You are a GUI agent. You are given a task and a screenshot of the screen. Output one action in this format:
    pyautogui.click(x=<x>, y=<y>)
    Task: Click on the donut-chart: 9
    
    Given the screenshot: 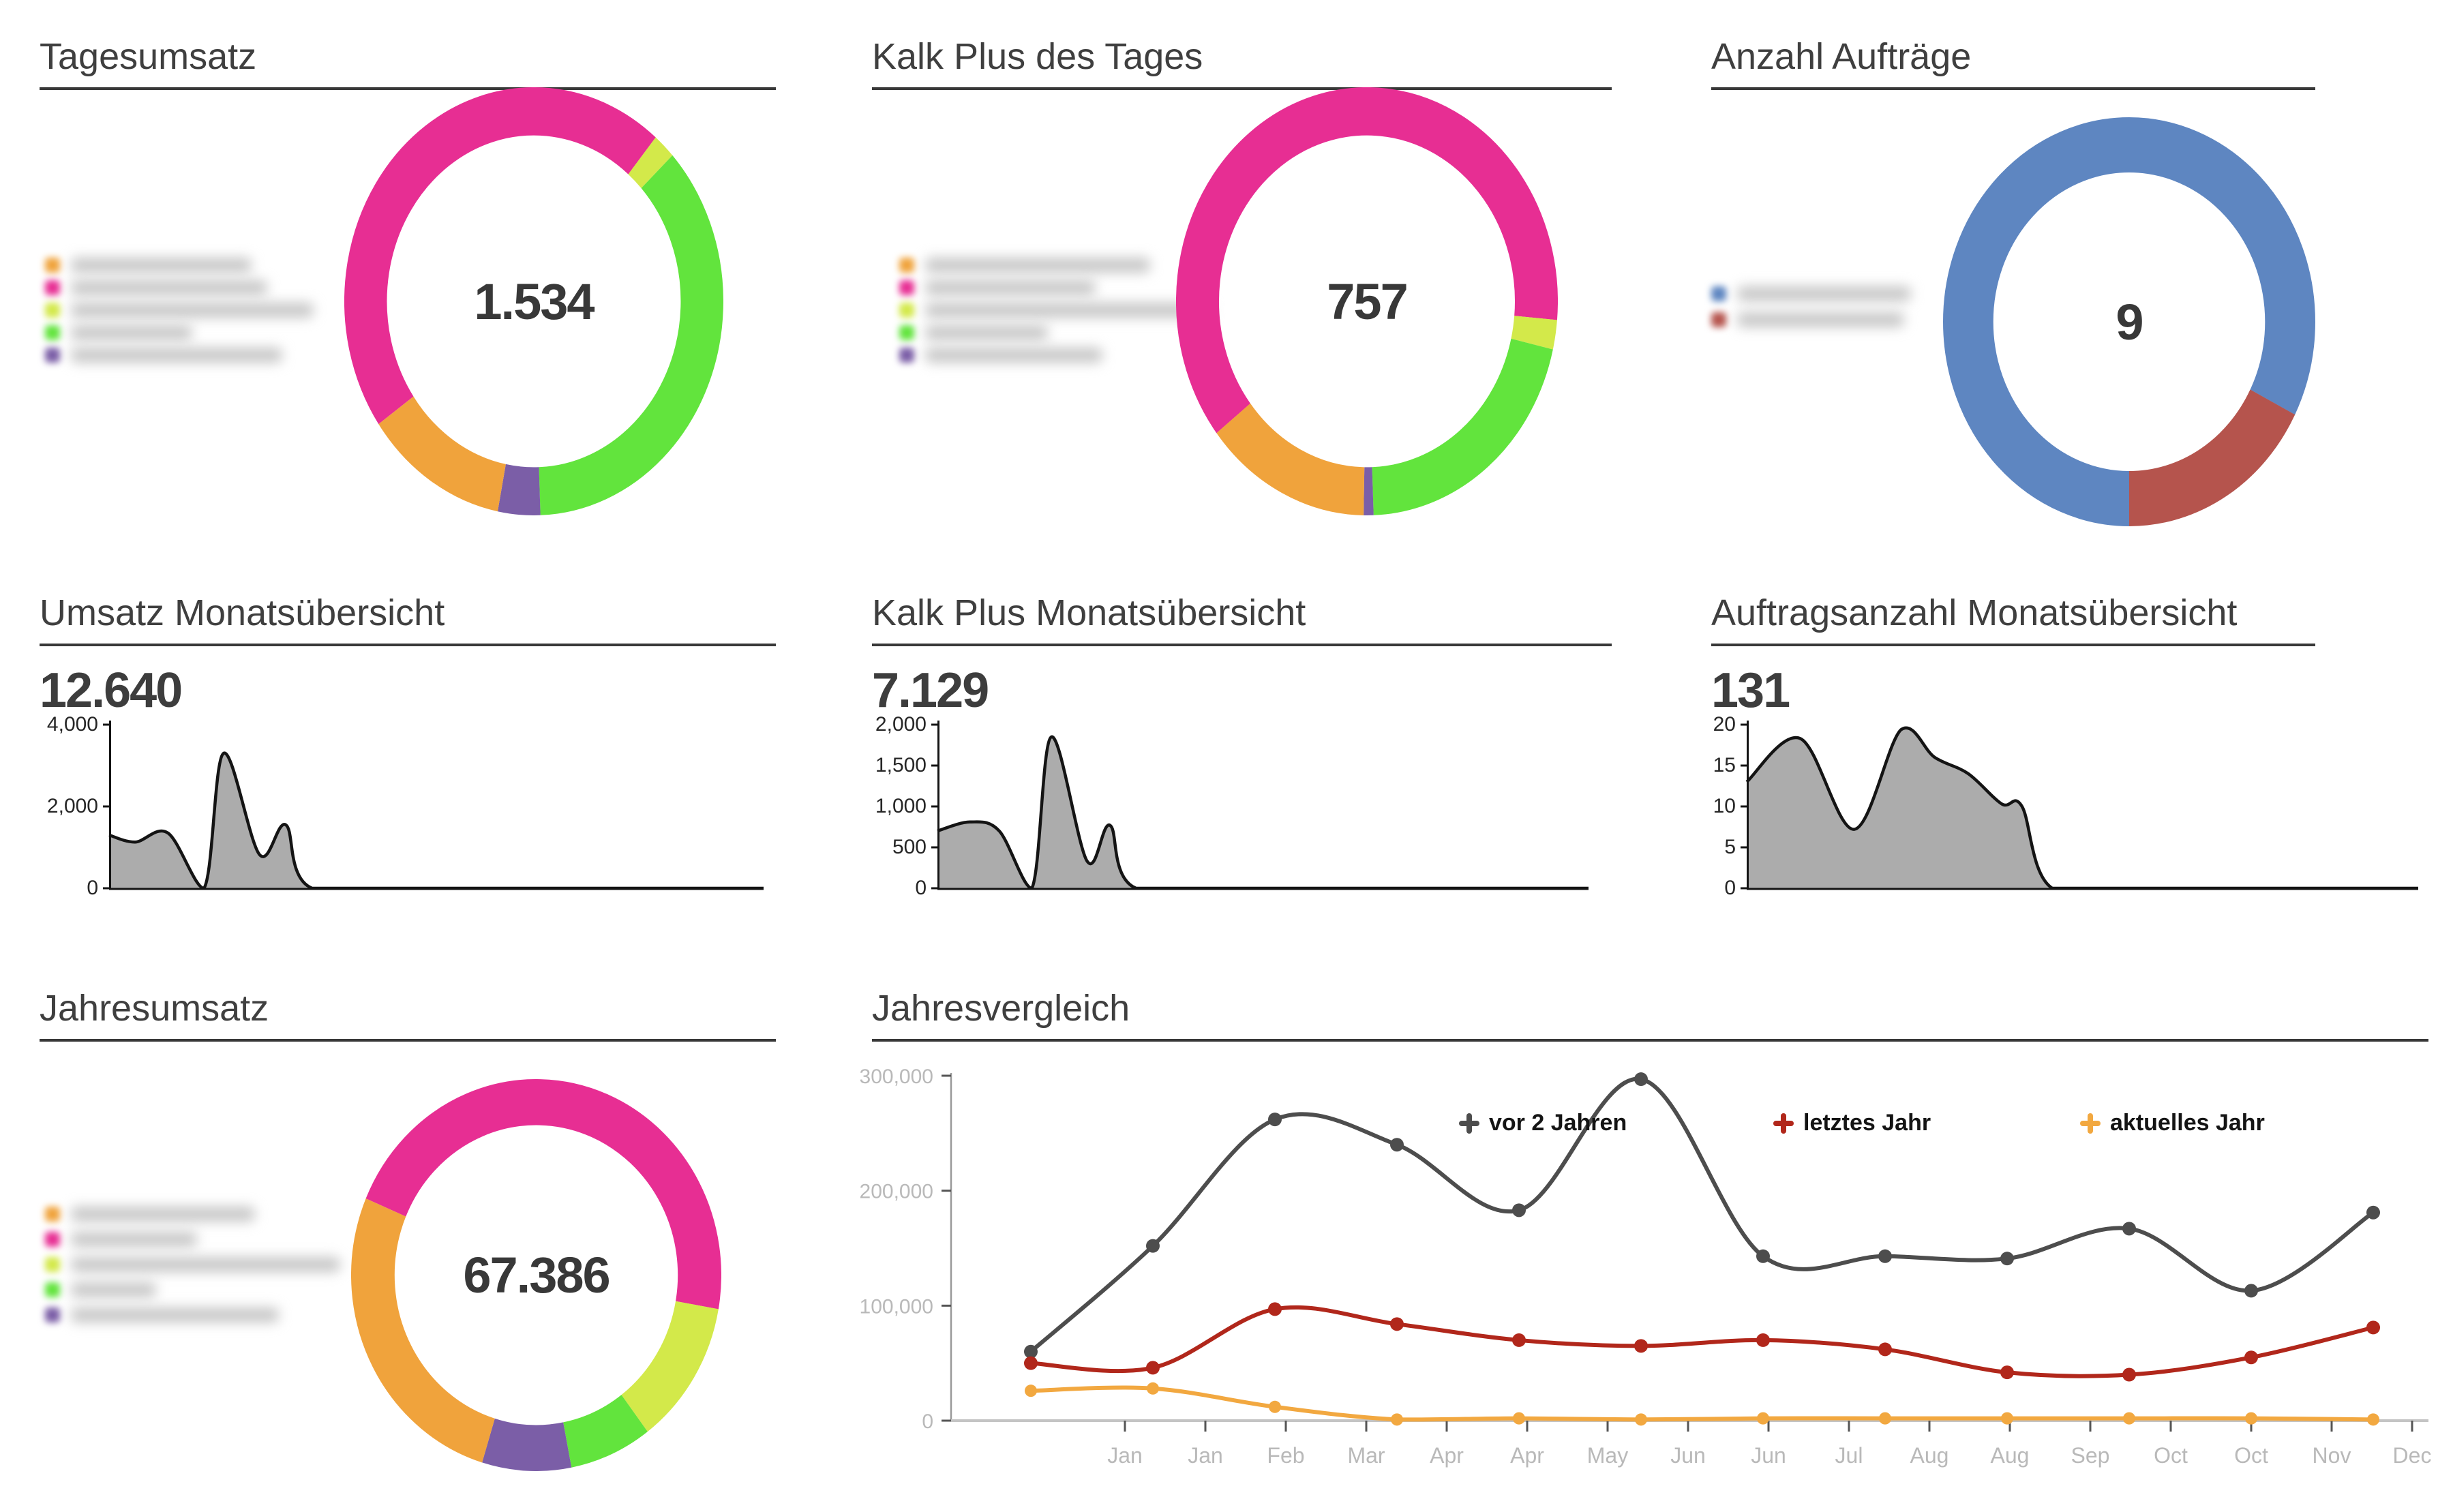 What is the action you would take?
    pyautogui.click(x=2129, y=322)
    